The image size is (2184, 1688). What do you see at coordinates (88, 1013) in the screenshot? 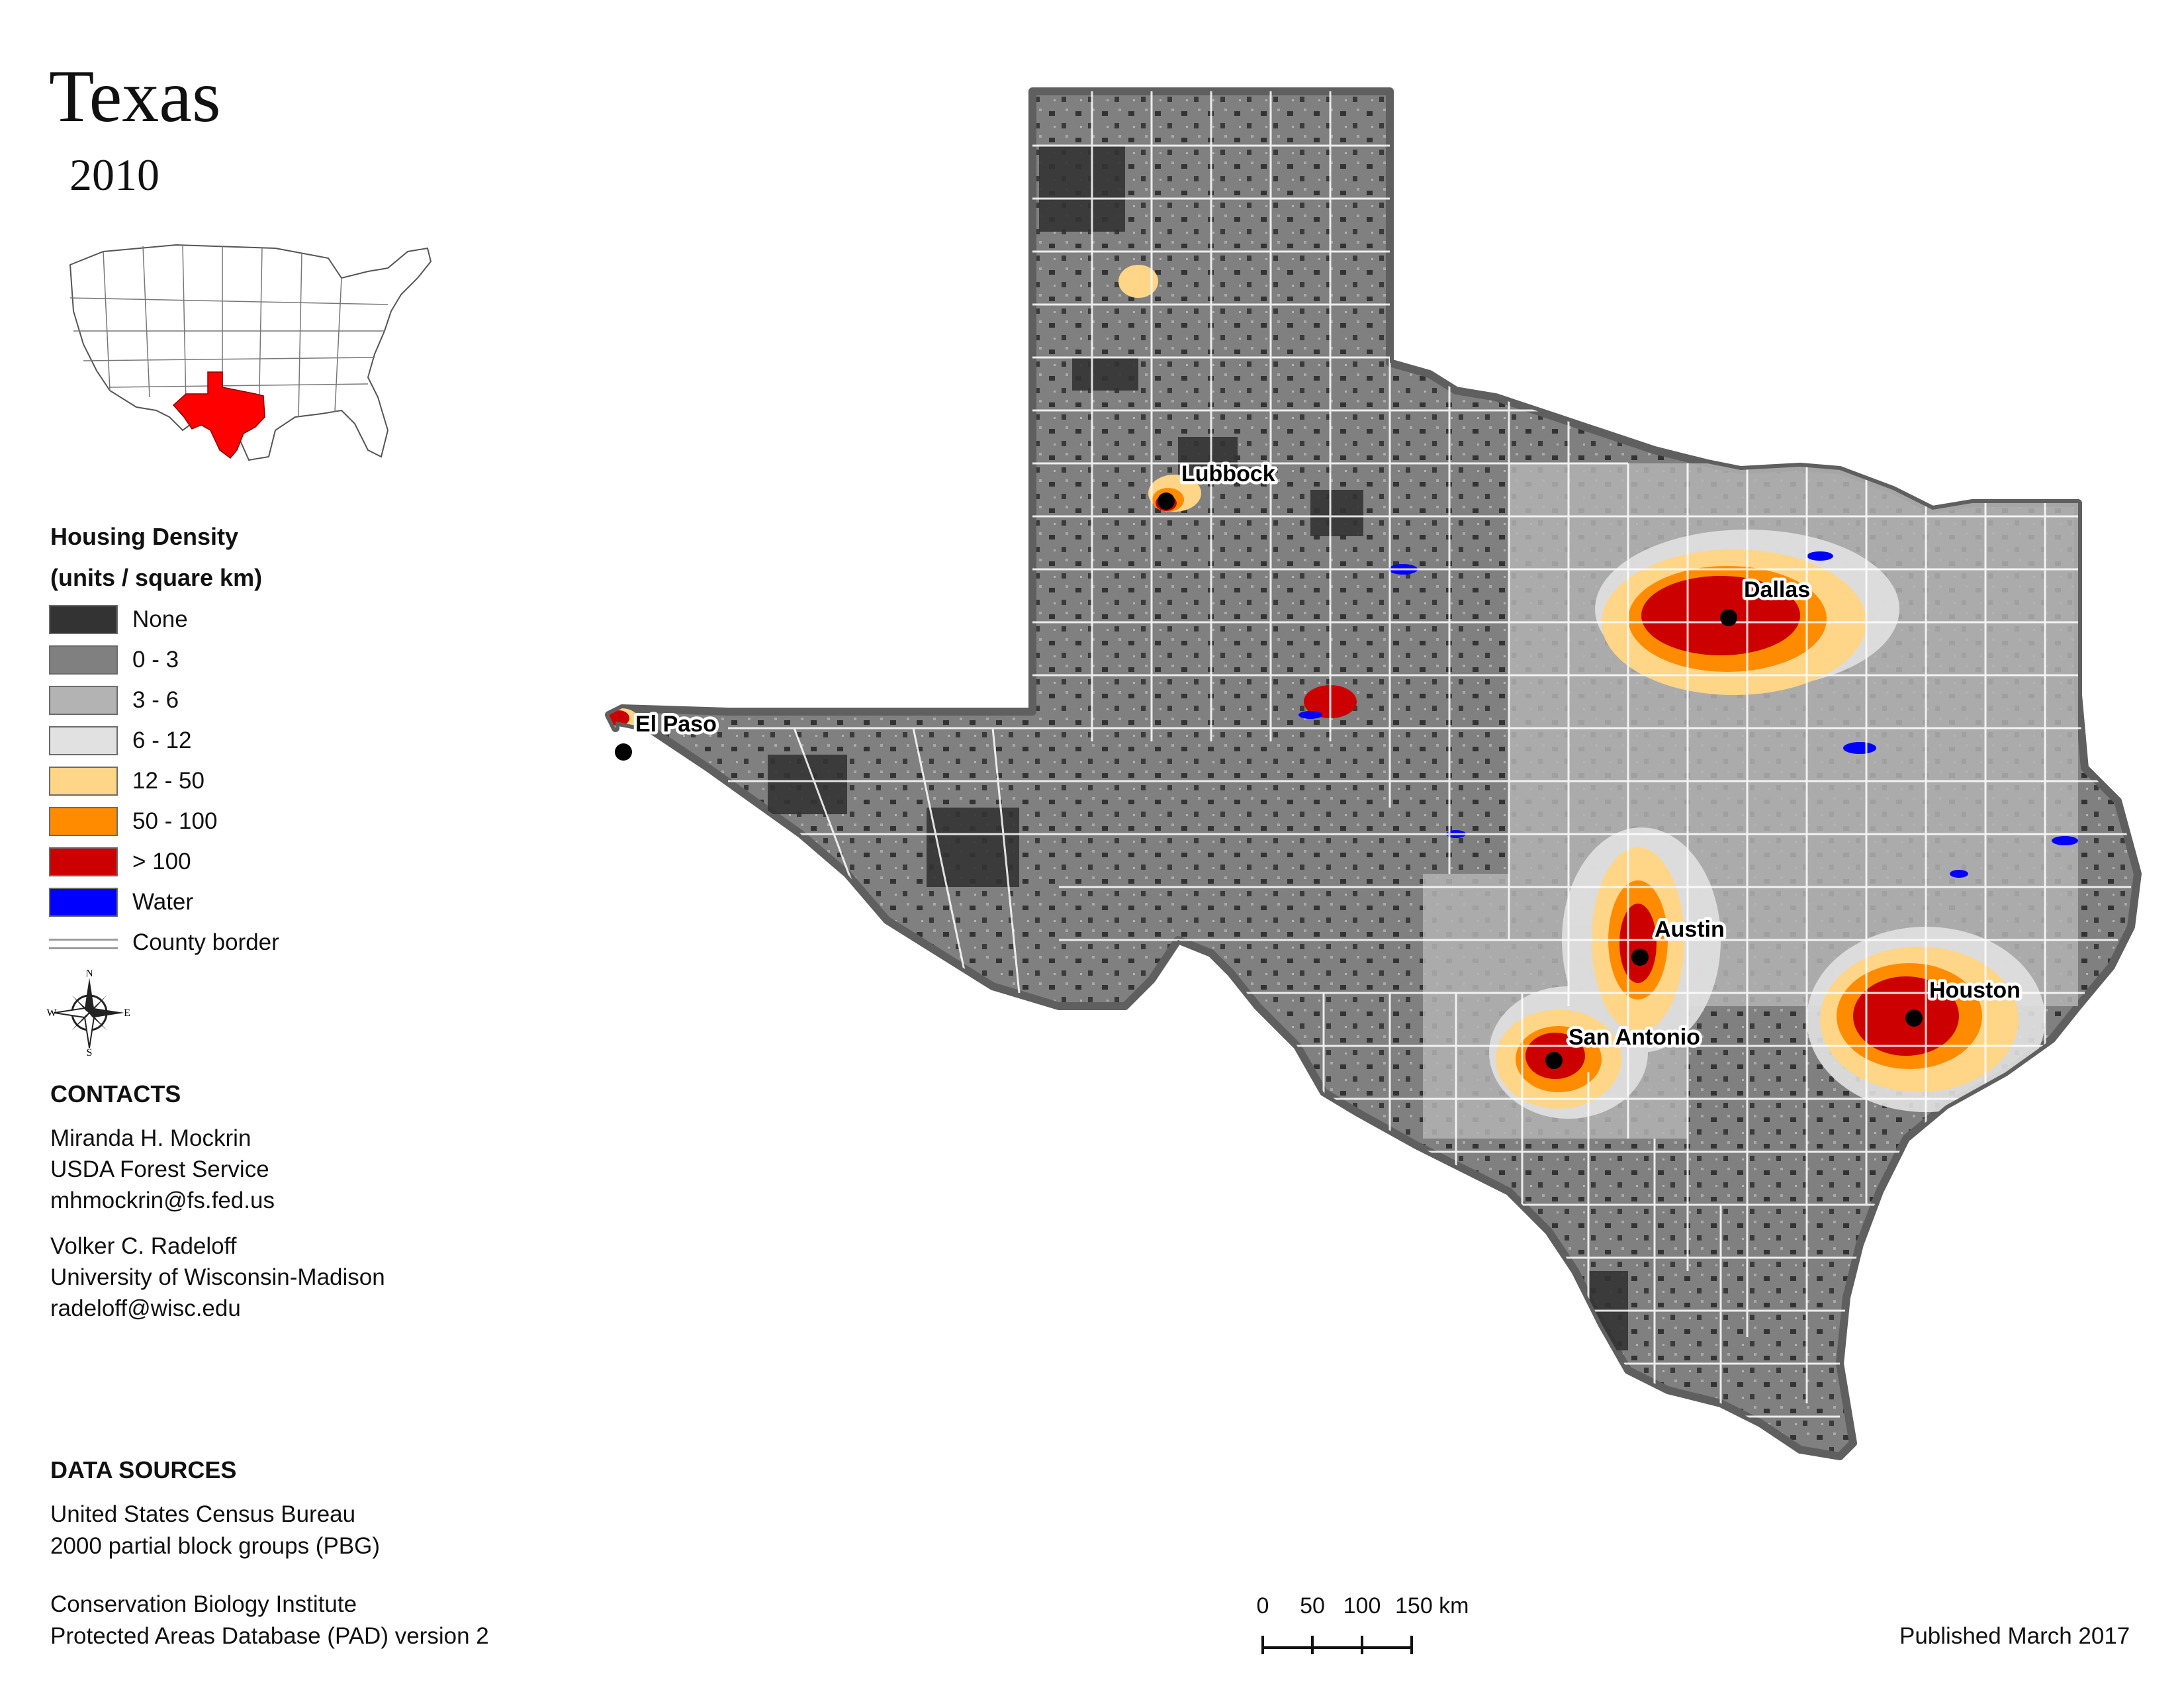
I see `compass-rose-icon: N S W E` at bounding box center [88, 1013].